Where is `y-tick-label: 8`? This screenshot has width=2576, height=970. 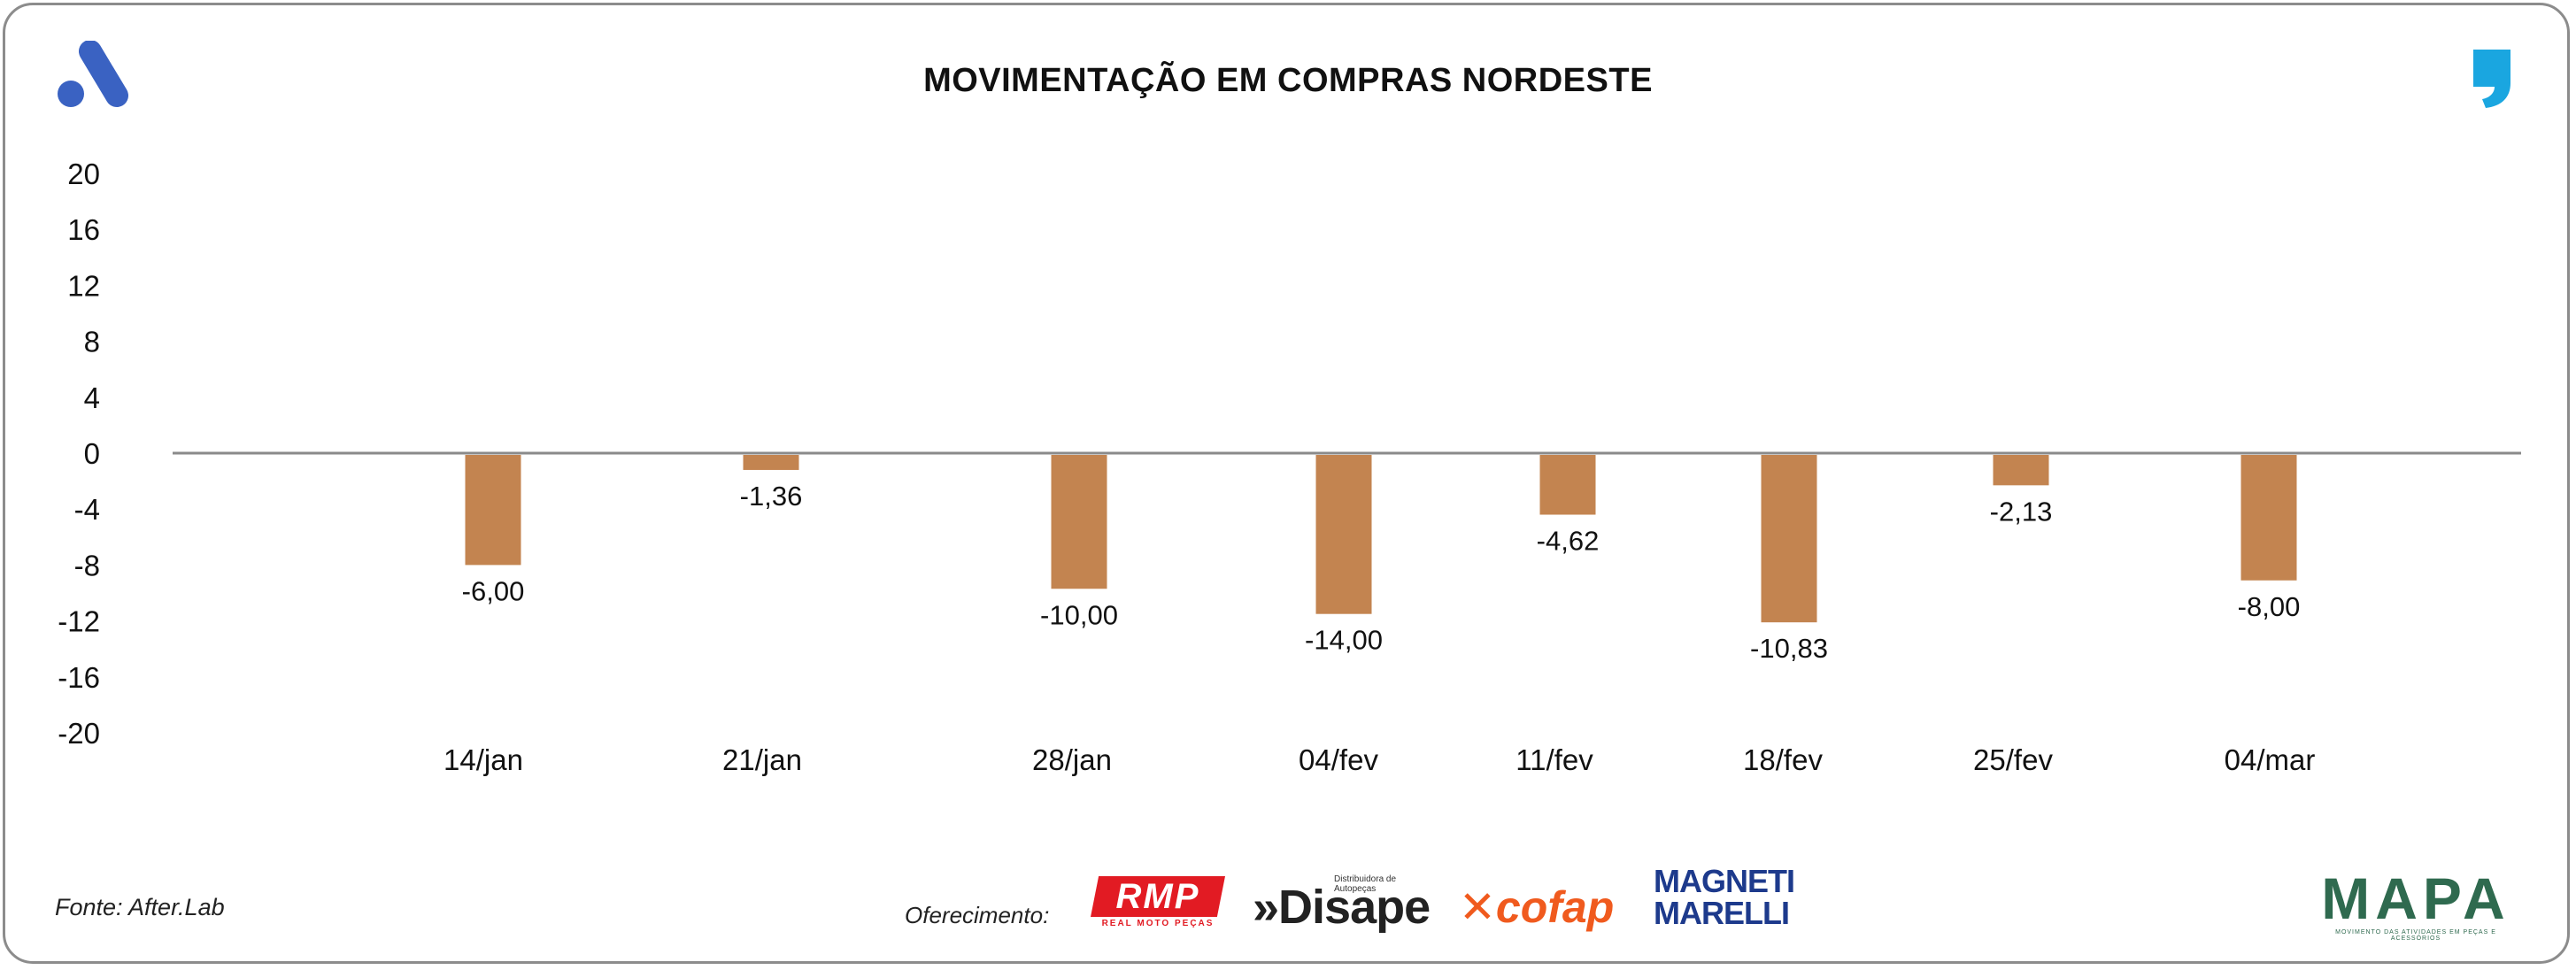
y-tick-label: 8 is located at coordinates (92, 342).